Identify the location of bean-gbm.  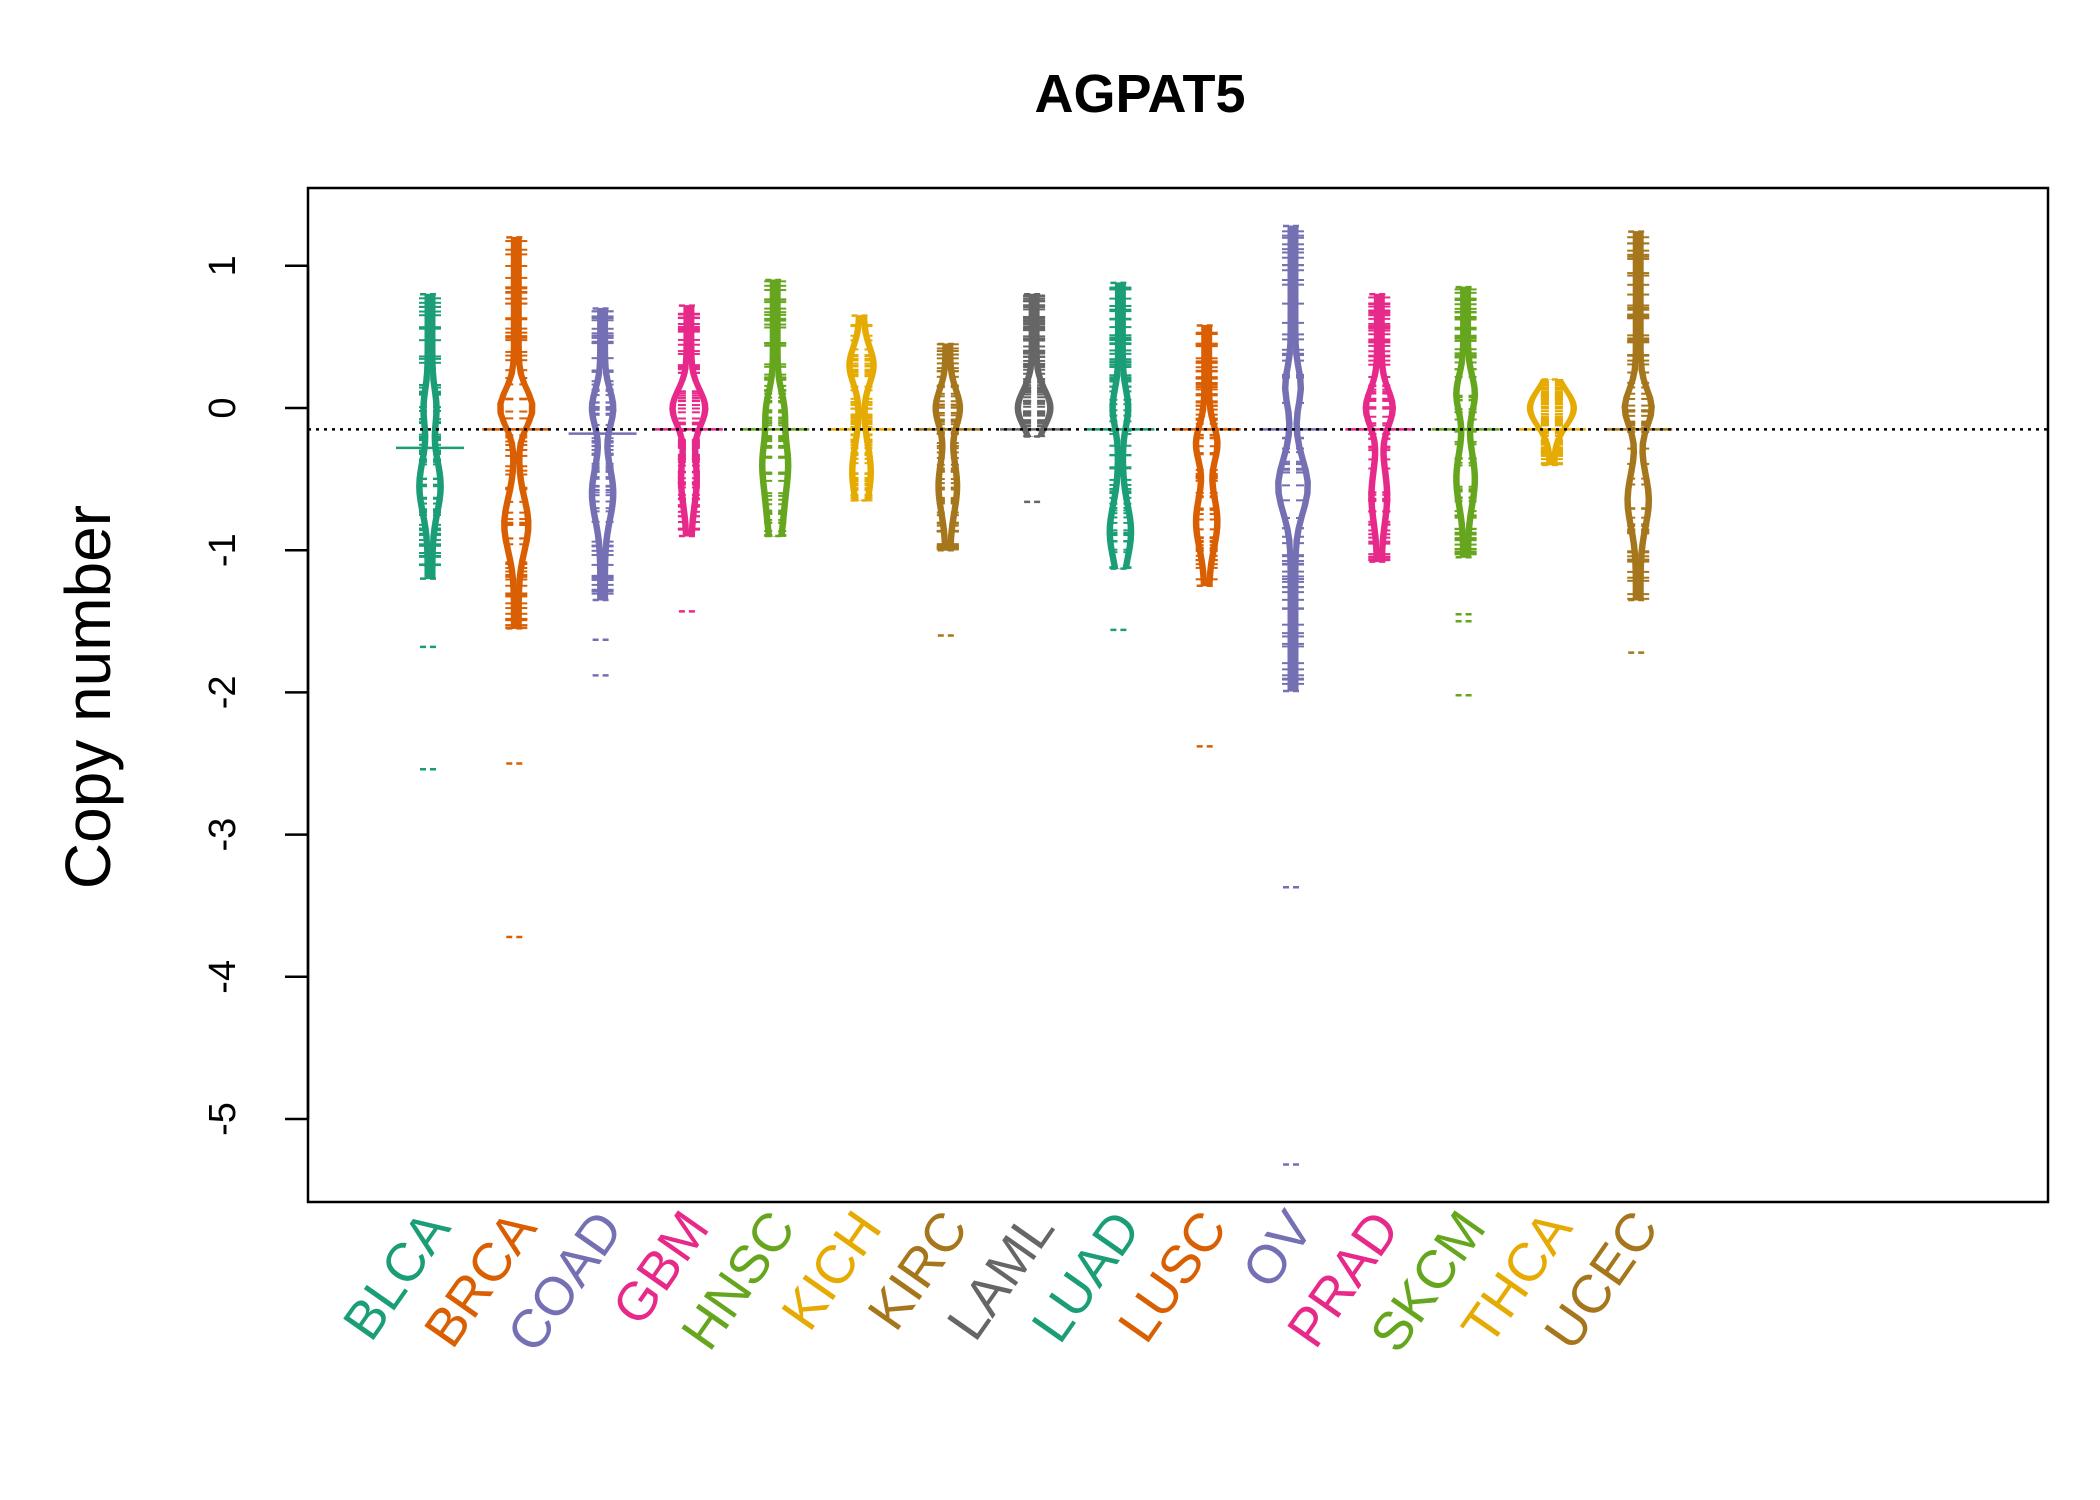
(688, 458).